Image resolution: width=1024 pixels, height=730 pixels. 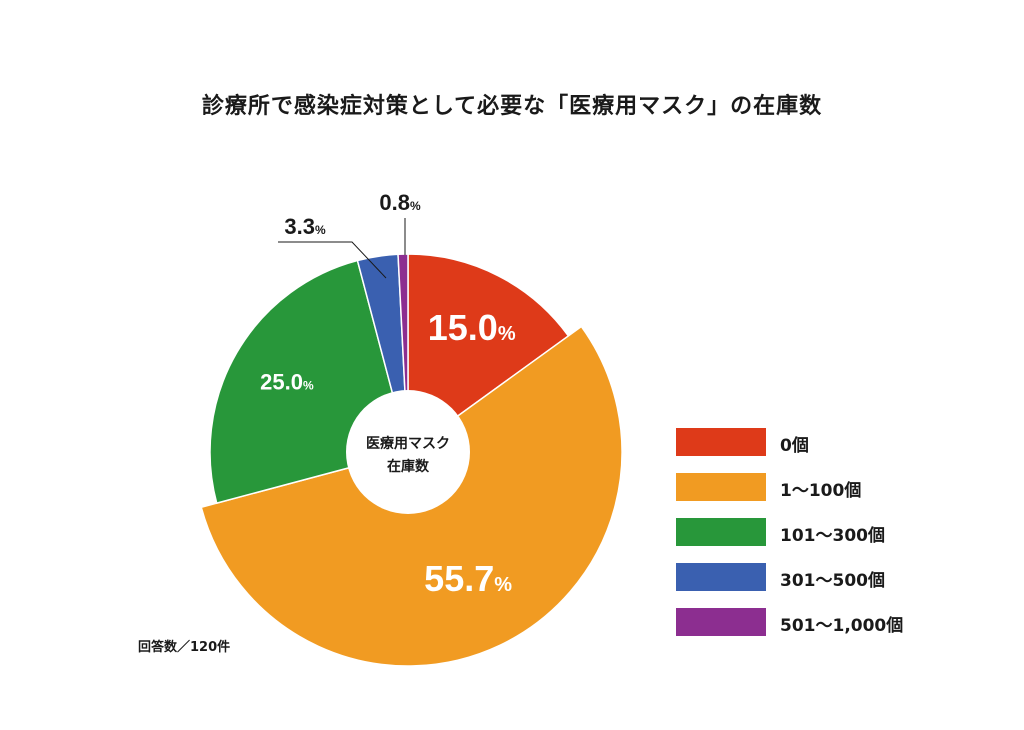 What do you see at coordinates (305, 226) in the screenshot?
I see `slice-value-label: 3.3%` at bounding box center [305, 226].